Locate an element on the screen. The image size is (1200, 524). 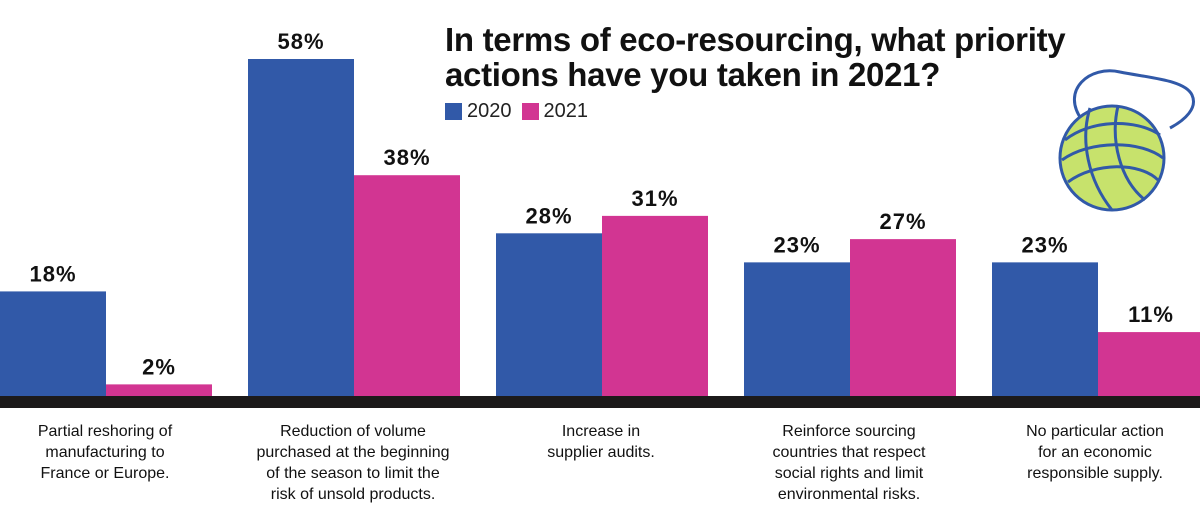
legend: 2020 2021 is located at coordinates (518, 111).